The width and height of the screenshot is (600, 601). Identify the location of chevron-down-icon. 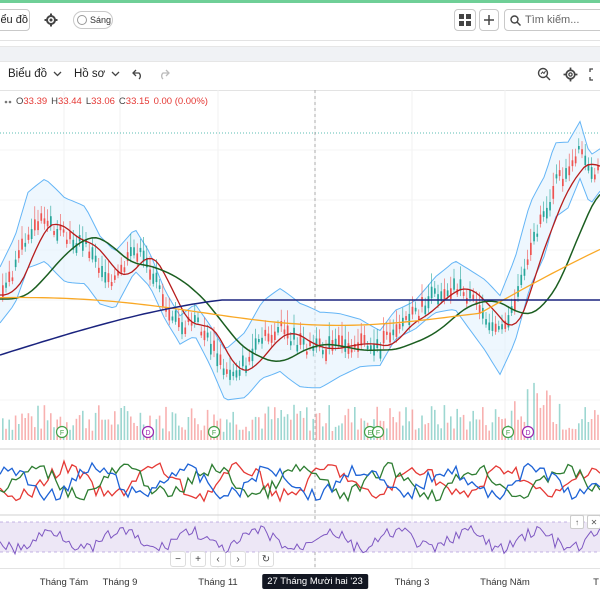
(115, 74).